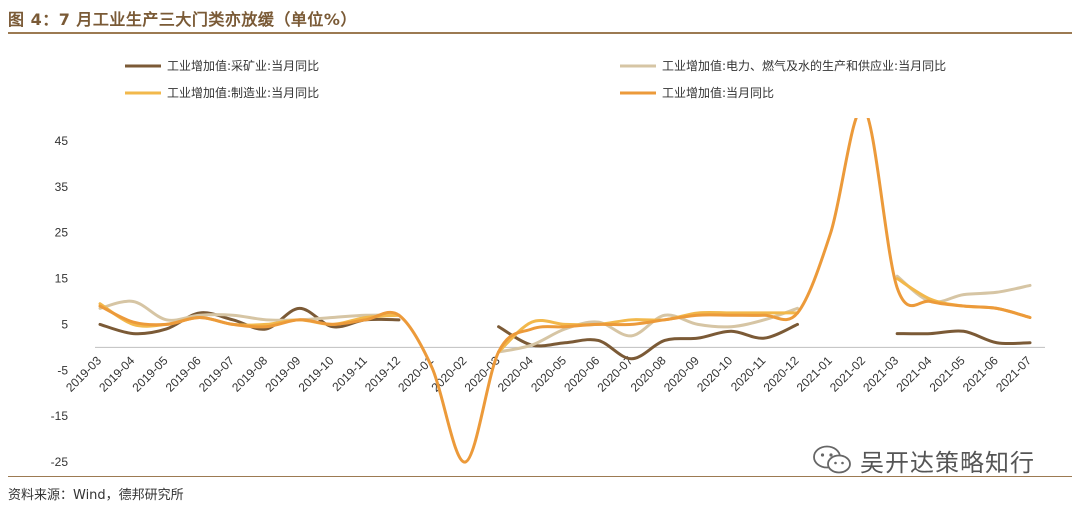 The height and width of the screenshot is (506, 1080). What do you see at coordinates (718, 92) in the screenshot?
I see `legend-label-total: 工业增加值:当月同比` at bounding box center [718, 92].